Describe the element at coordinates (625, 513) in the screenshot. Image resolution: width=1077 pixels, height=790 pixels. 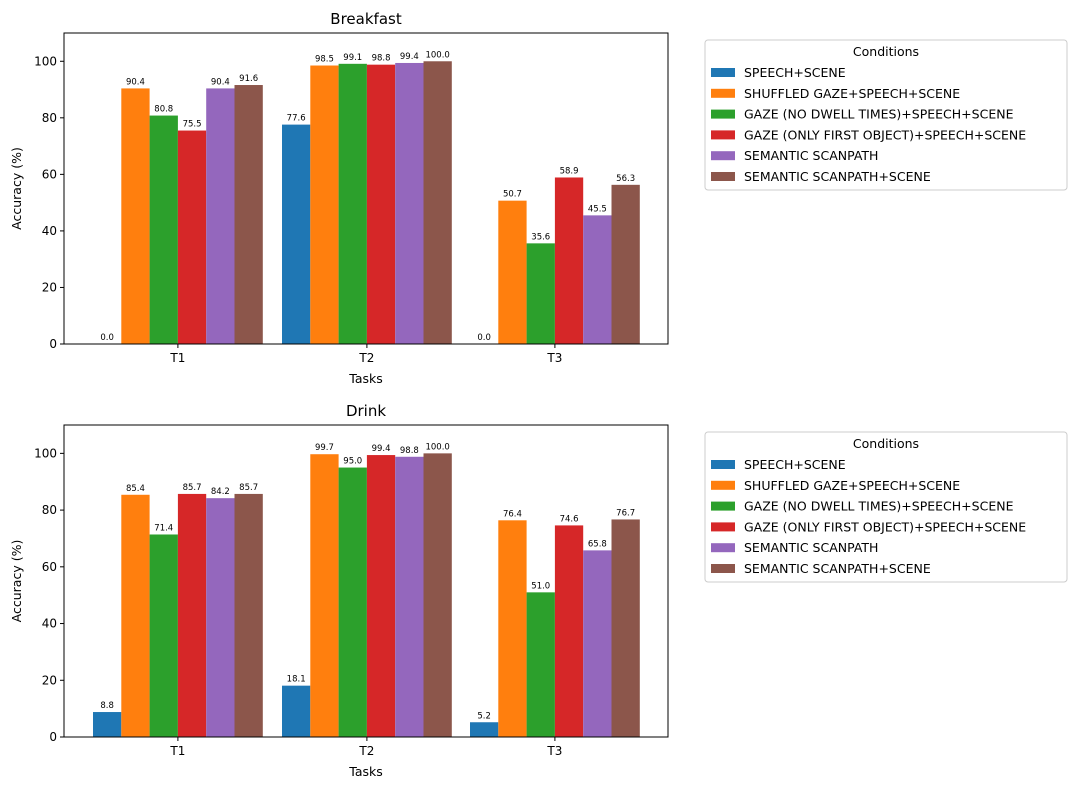
I see `bar-value-label: 76.7` at that location.